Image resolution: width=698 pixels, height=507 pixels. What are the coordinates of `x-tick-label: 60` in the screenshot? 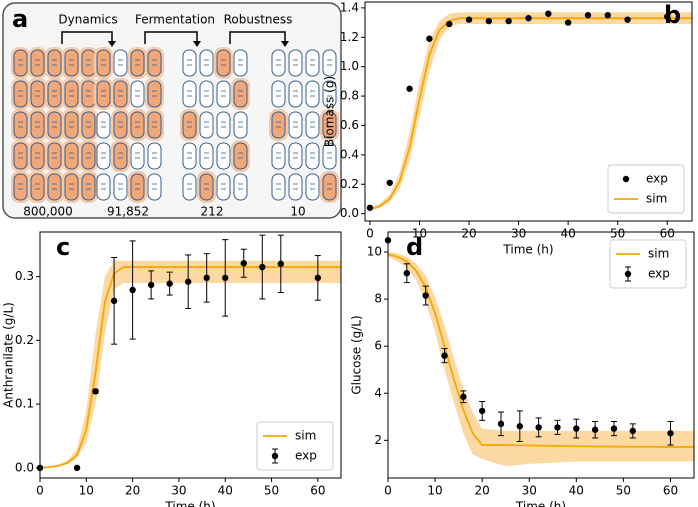 It's located at (670, 491).